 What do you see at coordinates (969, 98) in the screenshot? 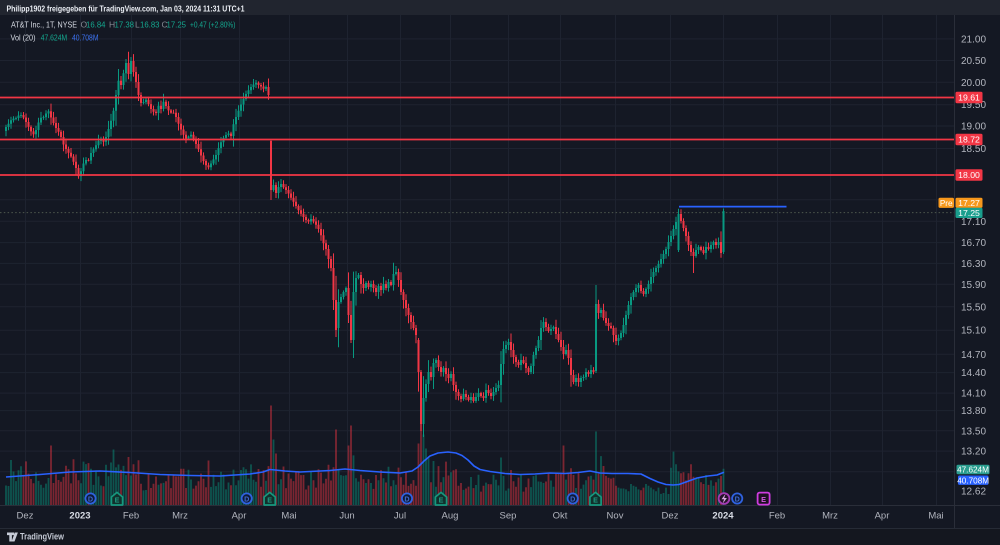
I see `svg-text: 19.61` at bounding box center [969, 98].